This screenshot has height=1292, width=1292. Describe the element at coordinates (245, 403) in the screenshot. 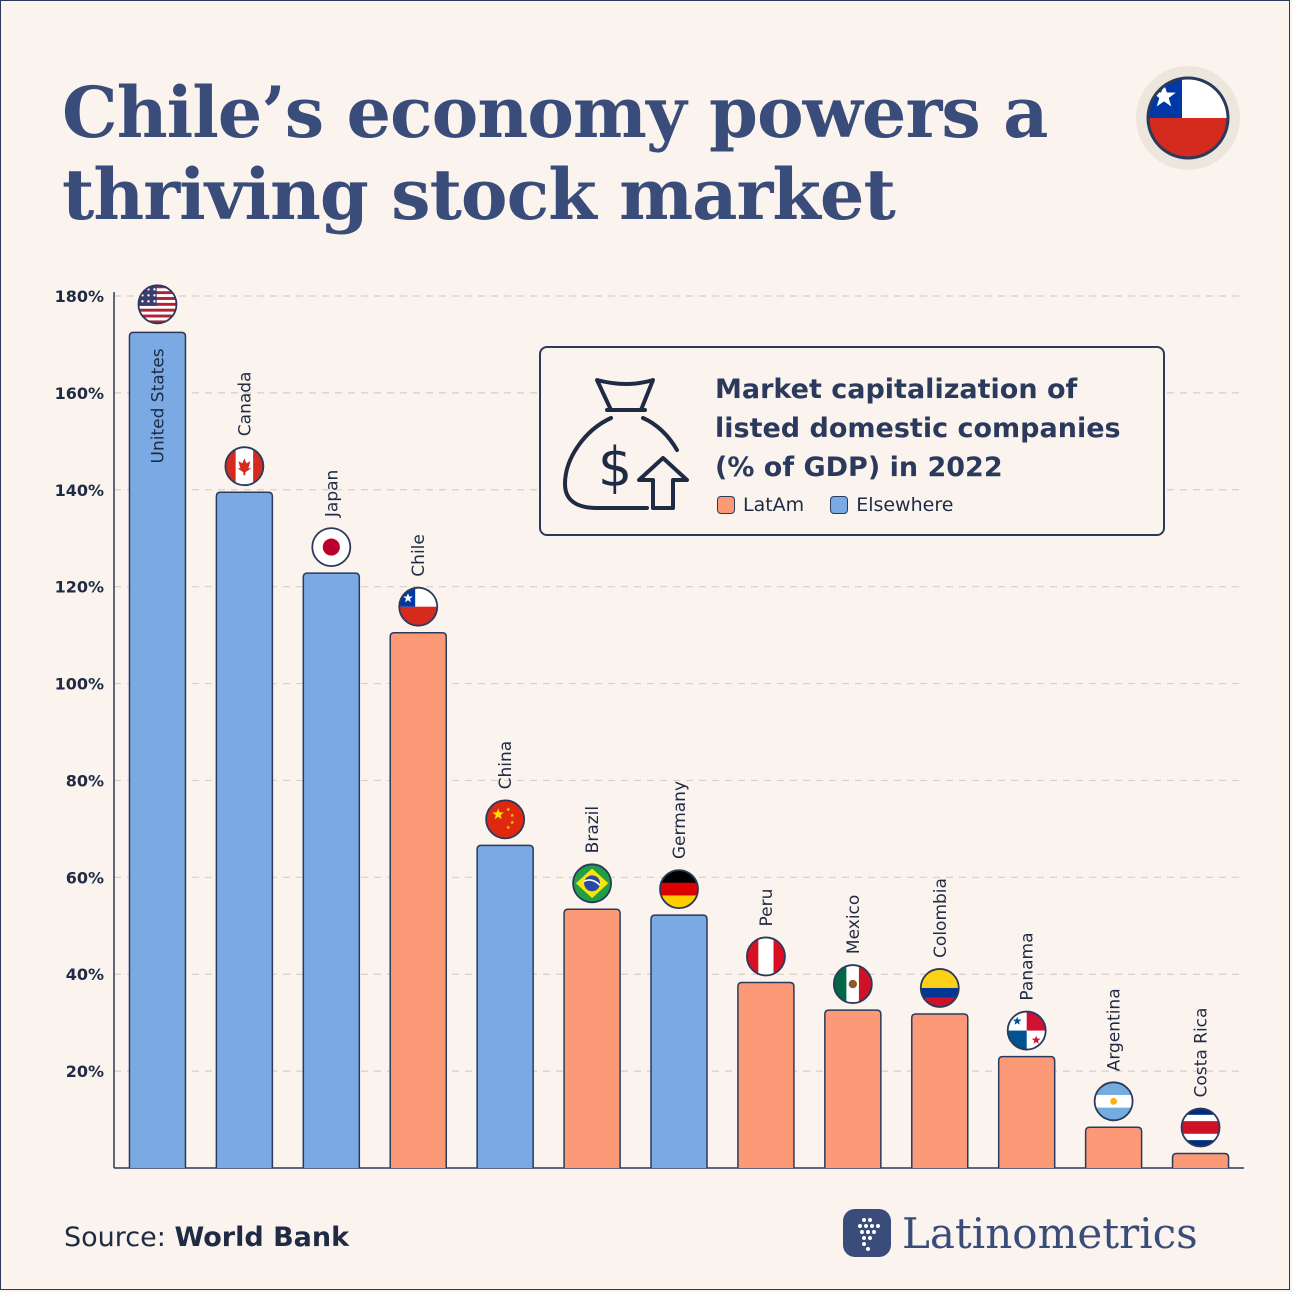

I see `category-label: Canada` at that location.